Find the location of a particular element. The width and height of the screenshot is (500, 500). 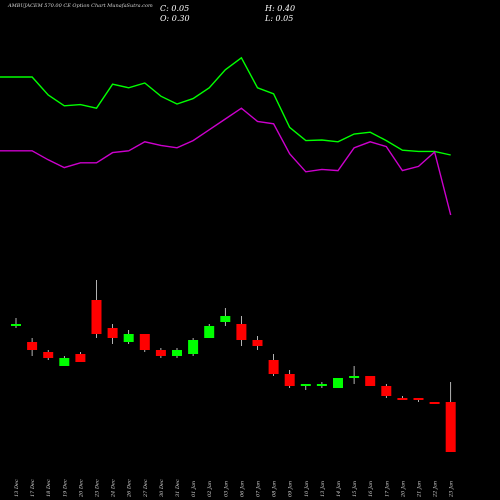

x-tick-label: 13 Dec is located at coordinates (17, 488).